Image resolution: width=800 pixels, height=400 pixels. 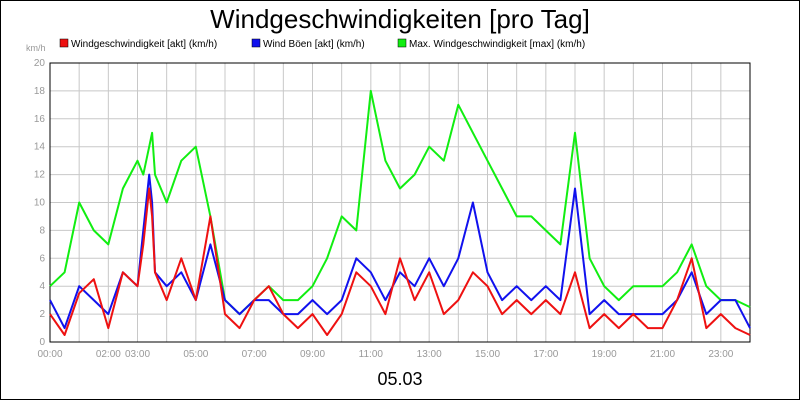 I want to click on x-tick-label: 02:00, so click(x=108, y=354).